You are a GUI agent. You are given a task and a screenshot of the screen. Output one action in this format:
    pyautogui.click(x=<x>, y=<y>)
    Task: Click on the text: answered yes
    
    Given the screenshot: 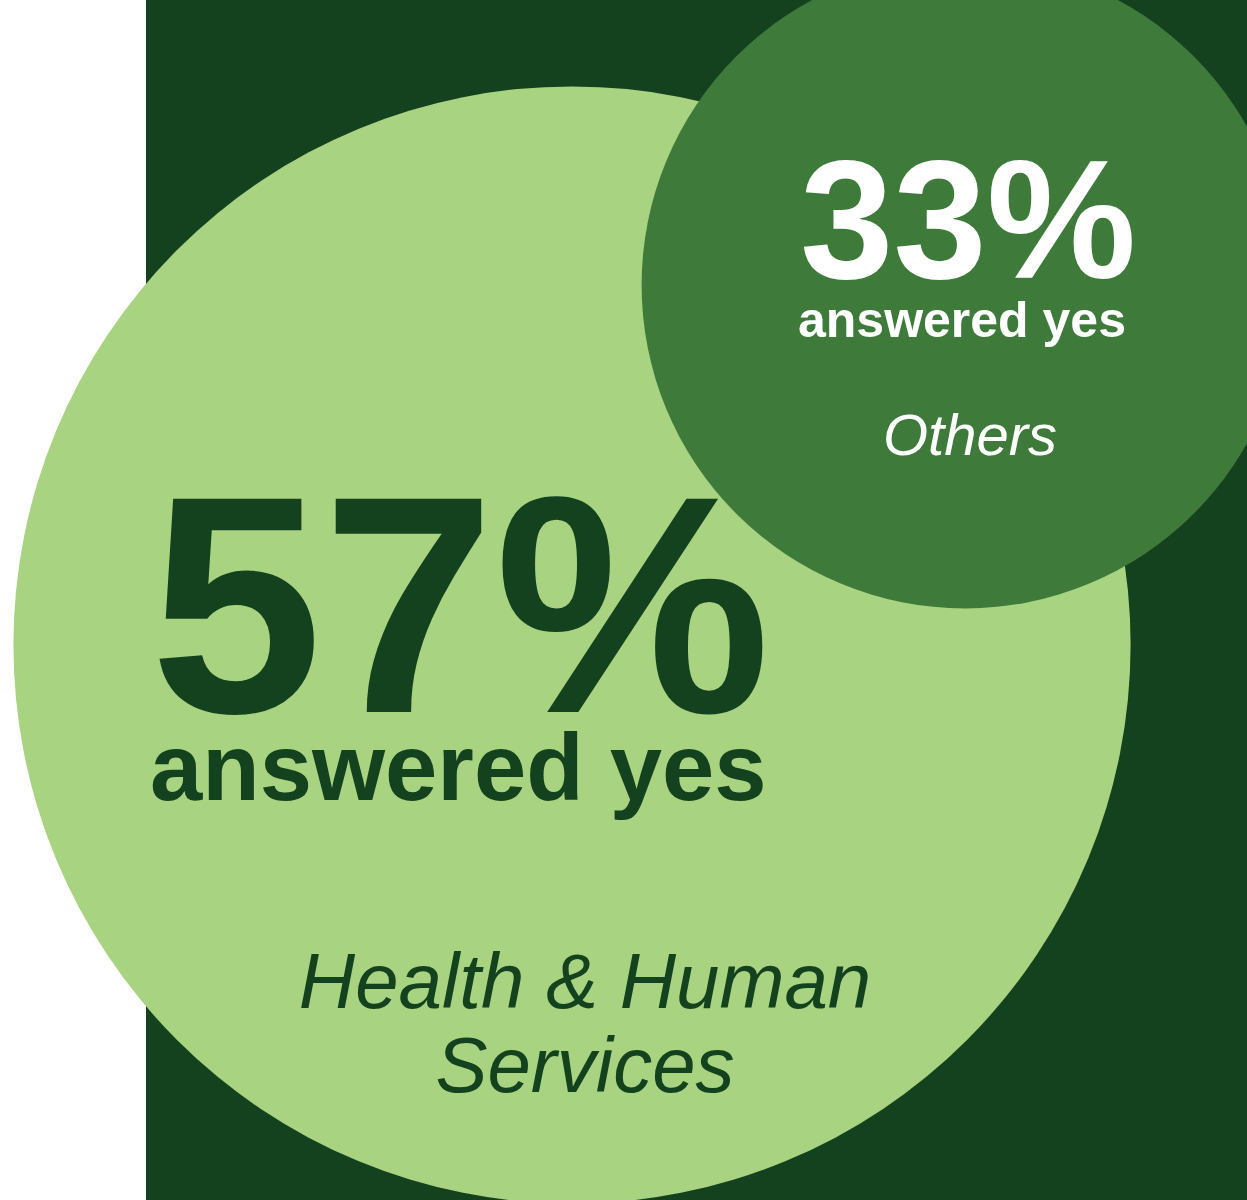 What is the action you would take?
    pyautogui.click(x=458, y=767)
    